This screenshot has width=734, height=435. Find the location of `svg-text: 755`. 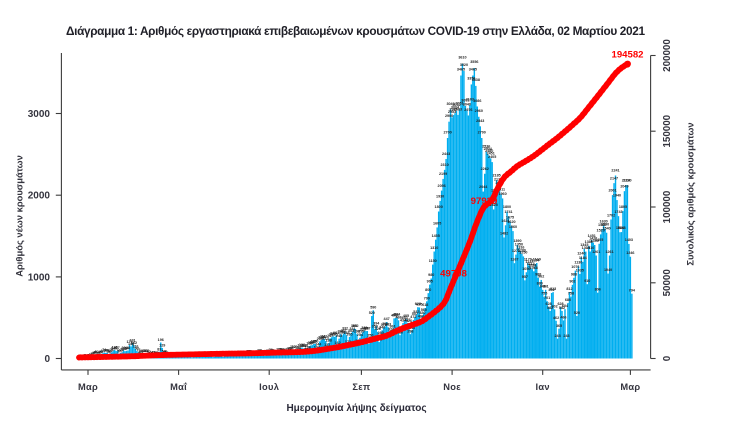

svg-text: 755 is located at coordinates (544, 294).